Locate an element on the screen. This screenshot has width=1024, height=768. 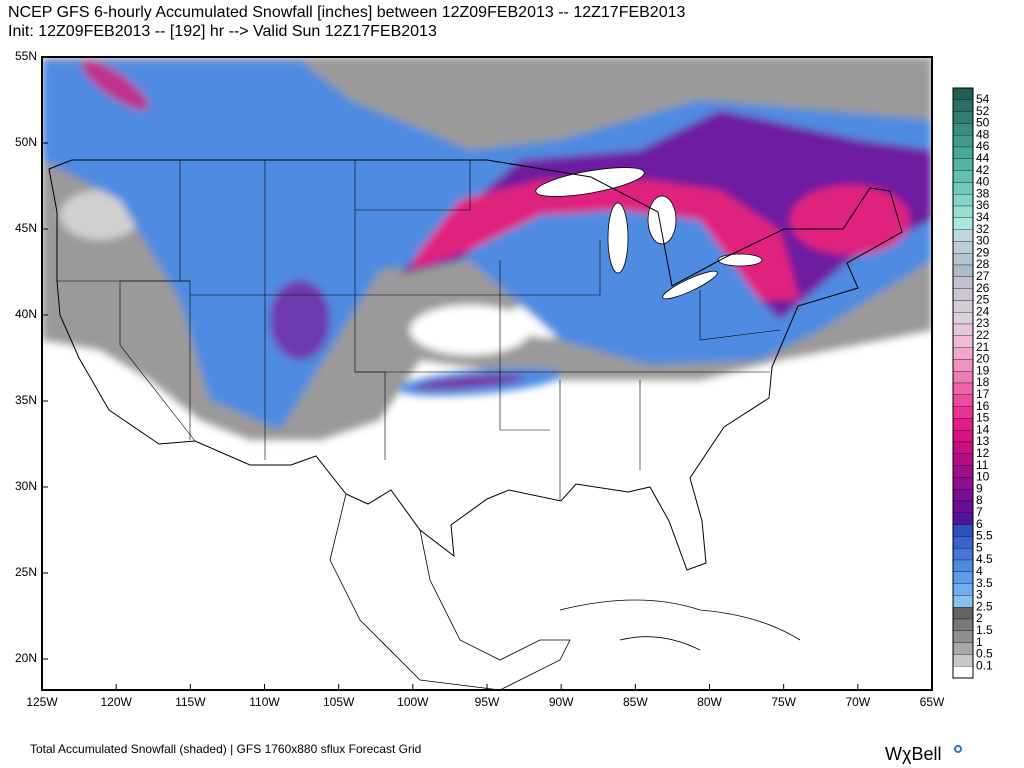
lat-label: 25N is located at coordinates (26, 572).